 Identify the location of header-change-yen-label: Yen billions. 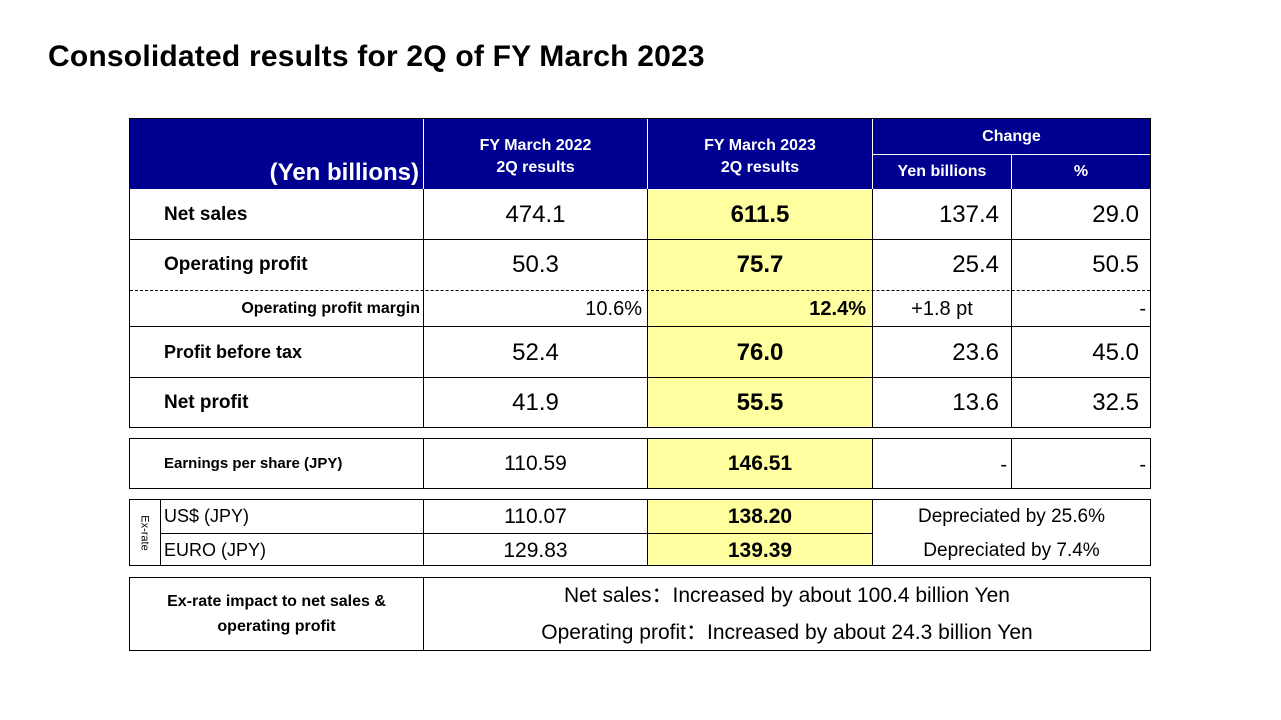
(942, 171).